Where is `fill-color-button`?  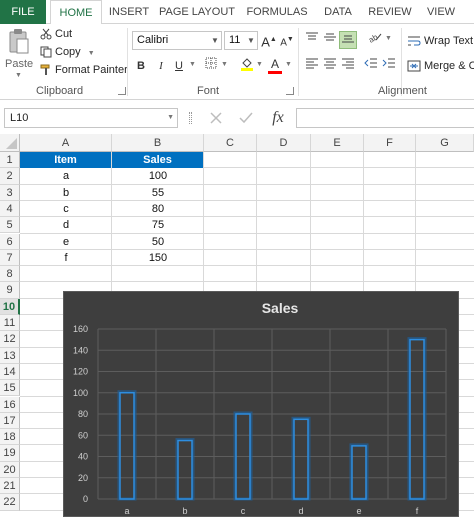
fill-color-button is located at coordinates (247, 66).